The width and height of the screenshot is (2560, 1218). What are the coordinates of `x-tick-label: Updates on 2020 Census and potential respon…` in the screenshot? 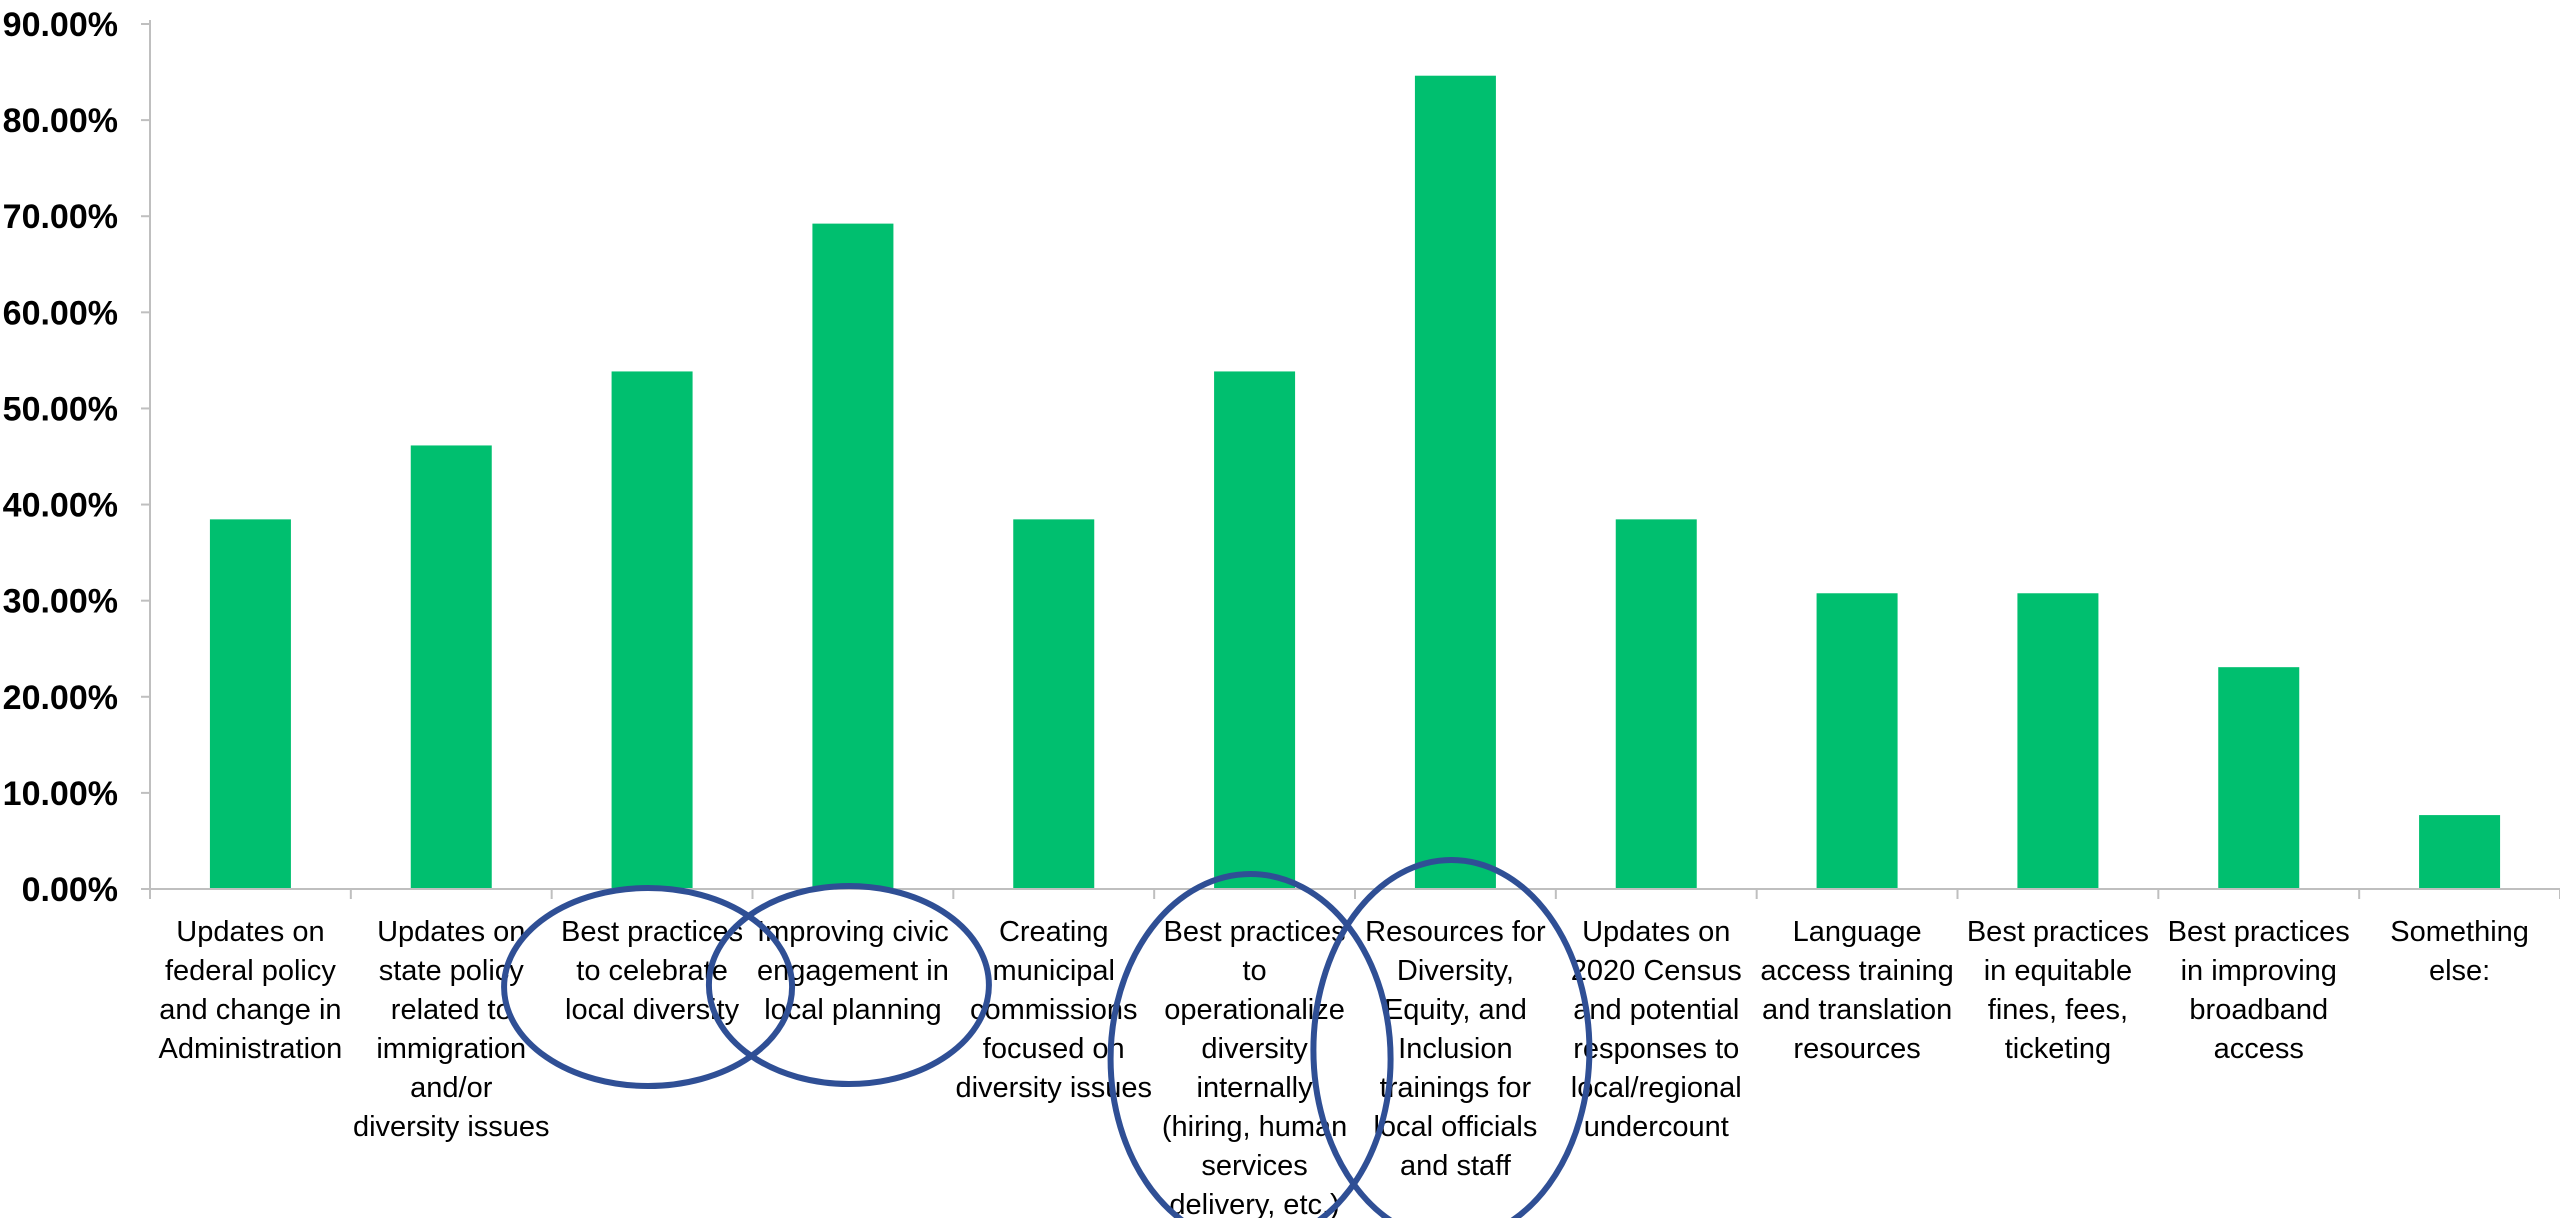 It's located at (1656, 1029).